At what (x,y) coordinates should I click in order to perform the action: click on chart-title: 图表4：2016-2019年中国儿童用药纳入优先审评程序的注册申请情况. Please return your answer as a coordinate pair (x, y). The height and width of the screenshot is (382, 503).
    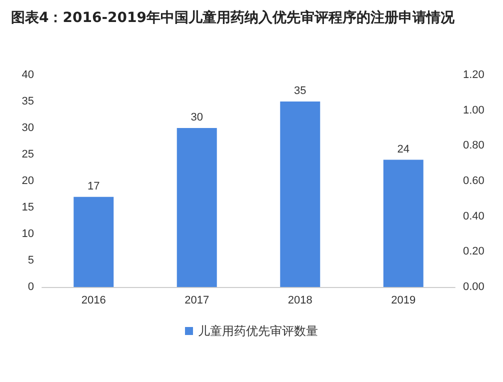
    Looking at the image, I should click on (233, 17).